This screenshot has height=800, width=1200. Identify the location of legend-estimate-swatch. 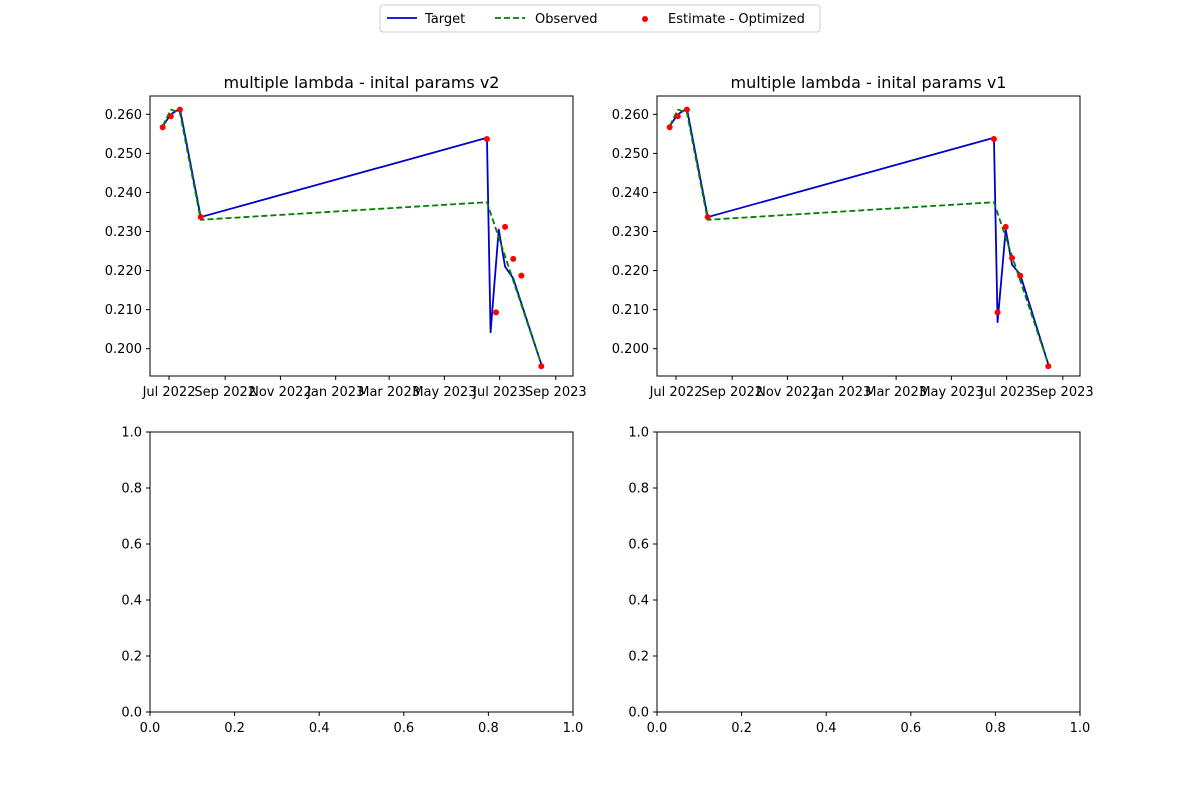
(645, 19).